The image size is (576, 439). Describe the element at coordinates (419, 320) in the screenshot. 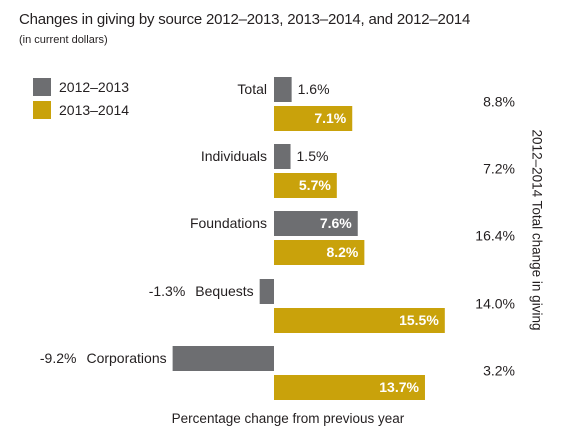

I see `value-label-bequests-2013-2014: 15.5%` at that location.